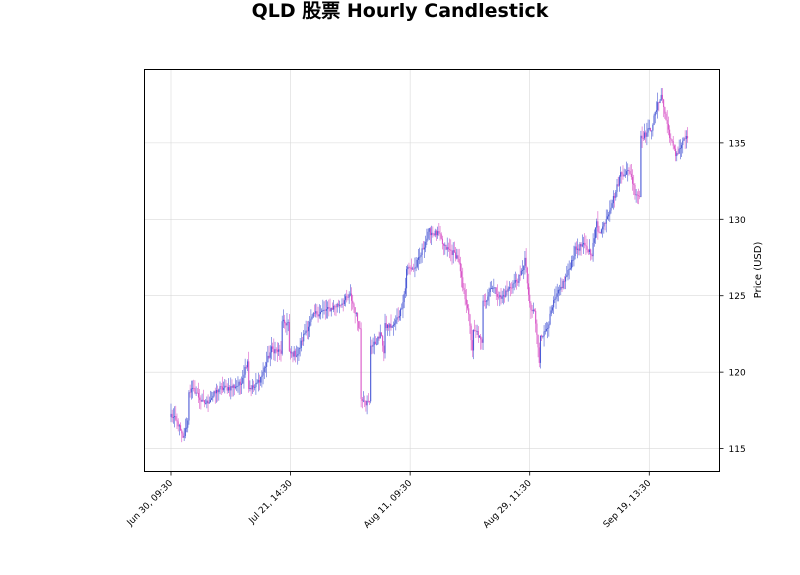 This screenshot has width=800, height=575. I want to click on x-tick-label: Aug 29, 11:30, so click(508, 504).